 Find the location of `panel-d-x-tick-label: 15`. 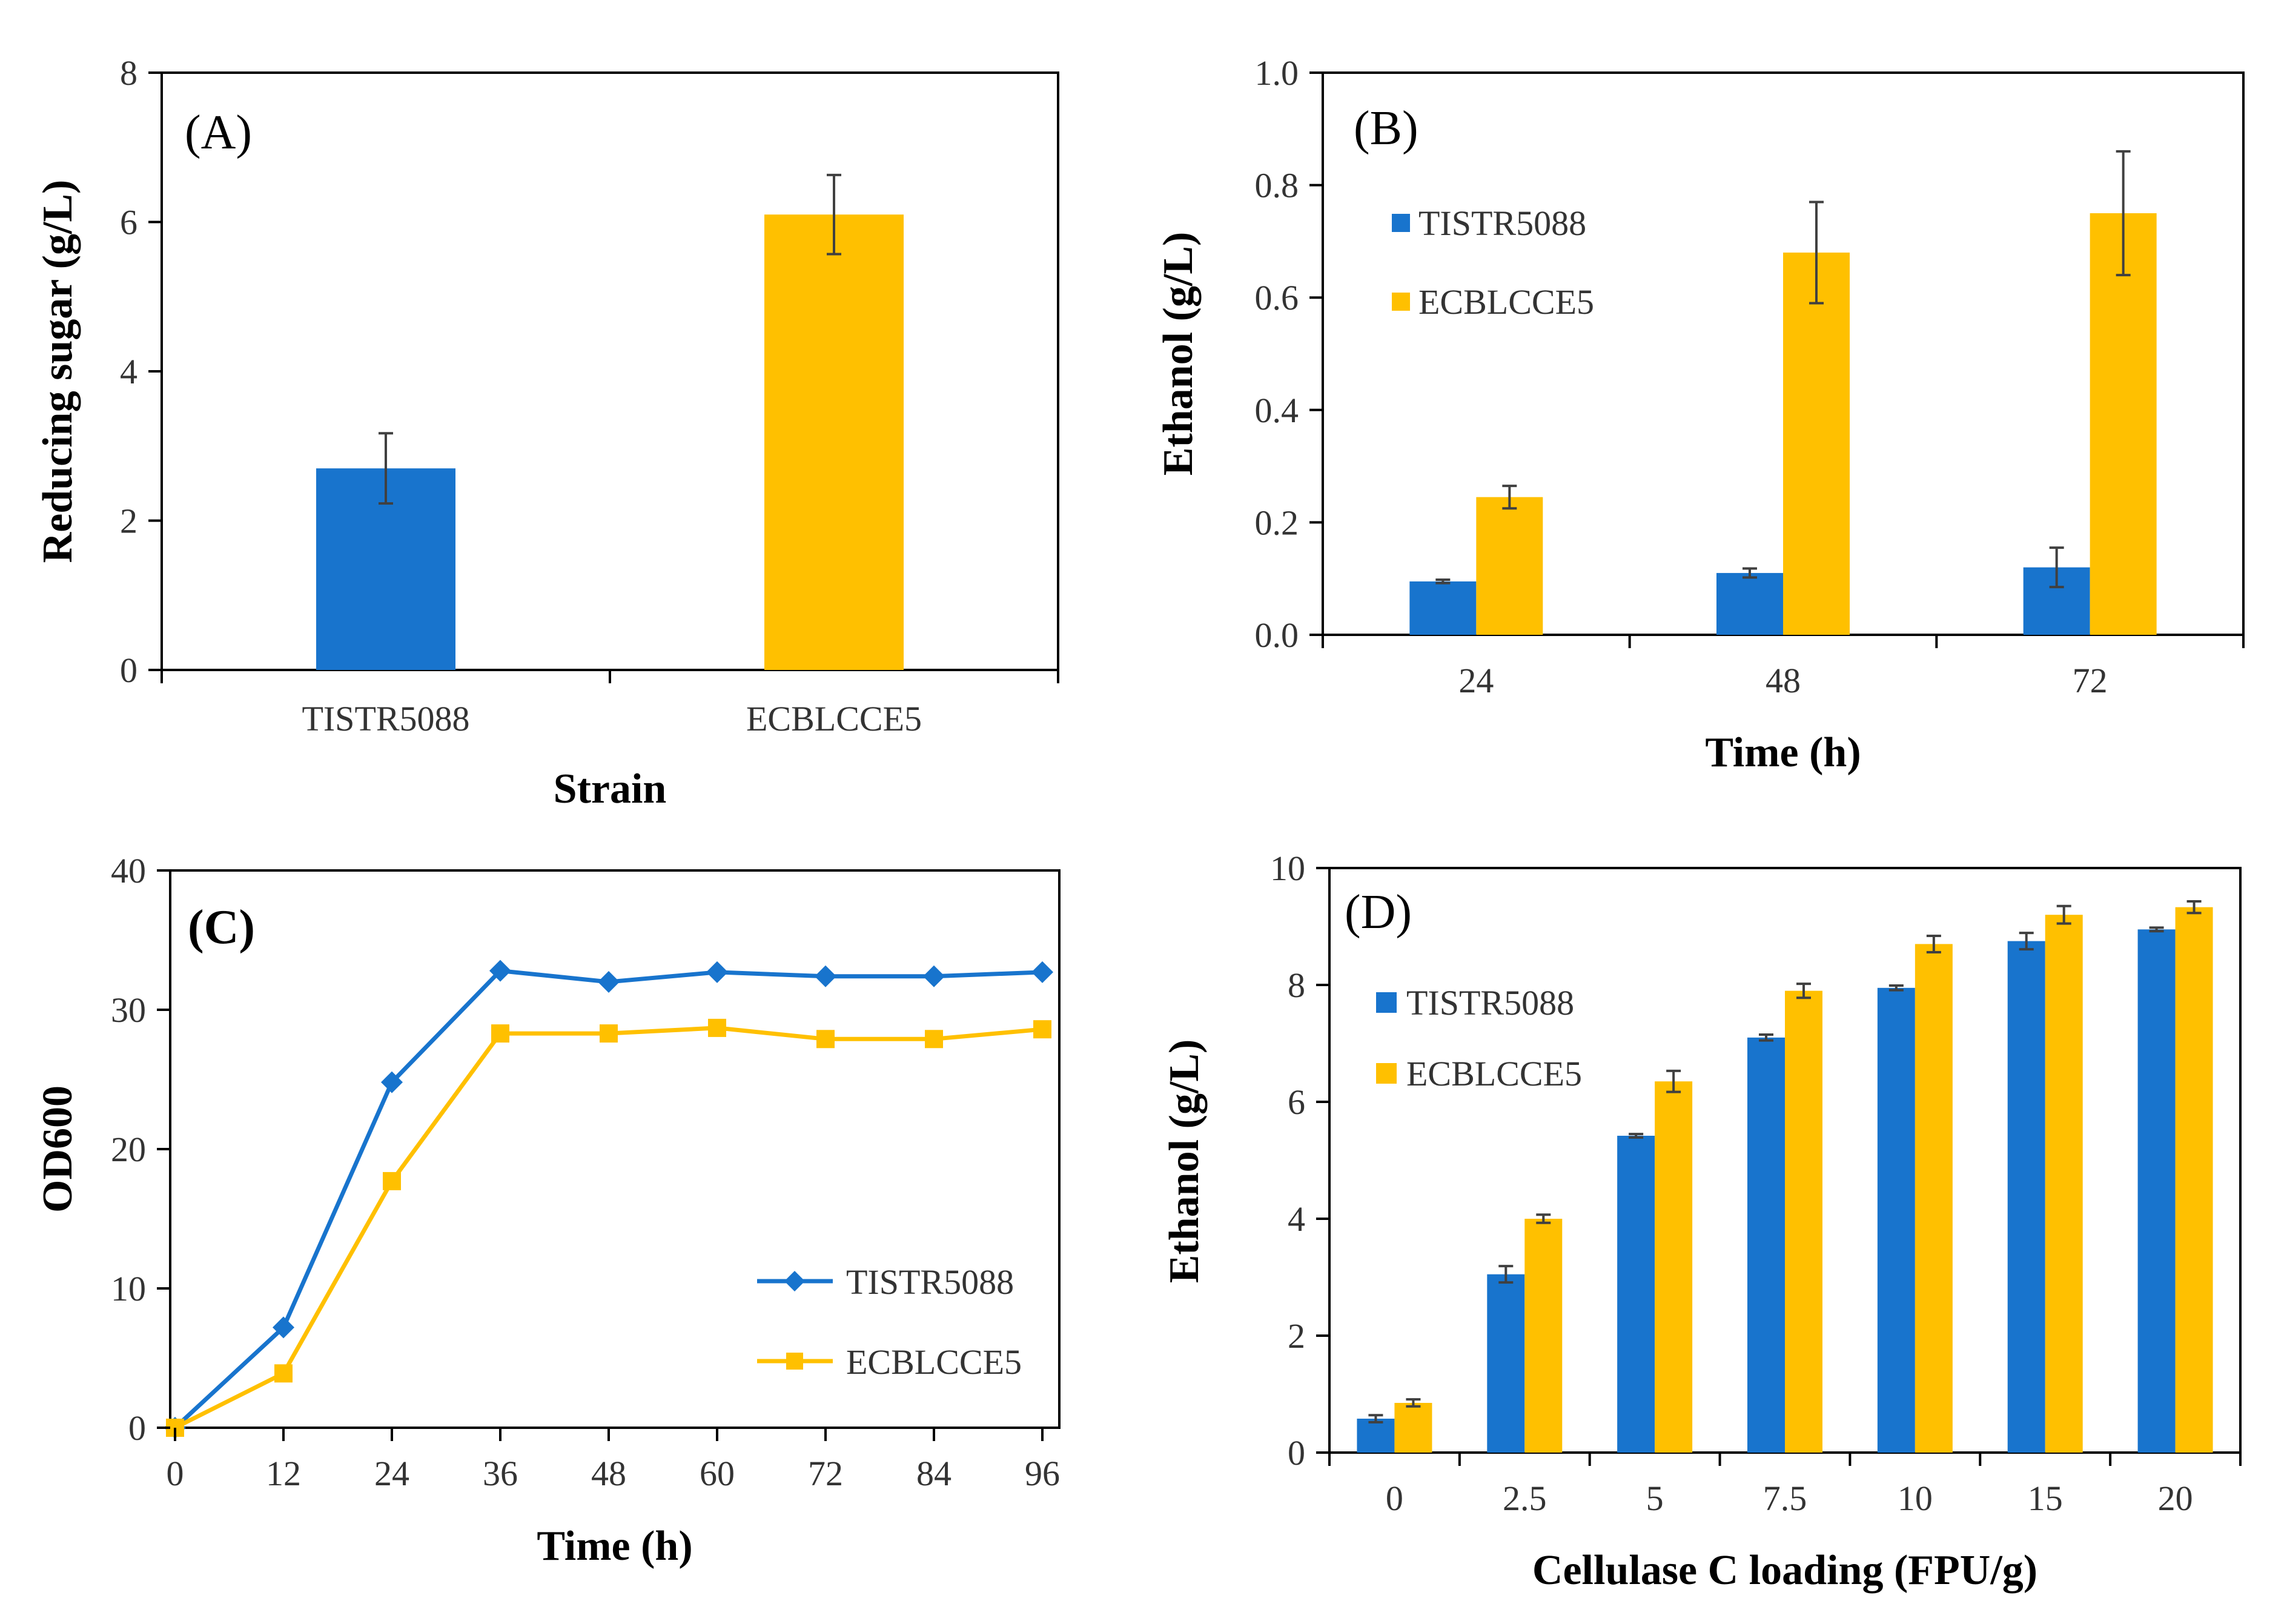

panel-d-x-tick-label: 15 is located at coordinates (2045, 1499).